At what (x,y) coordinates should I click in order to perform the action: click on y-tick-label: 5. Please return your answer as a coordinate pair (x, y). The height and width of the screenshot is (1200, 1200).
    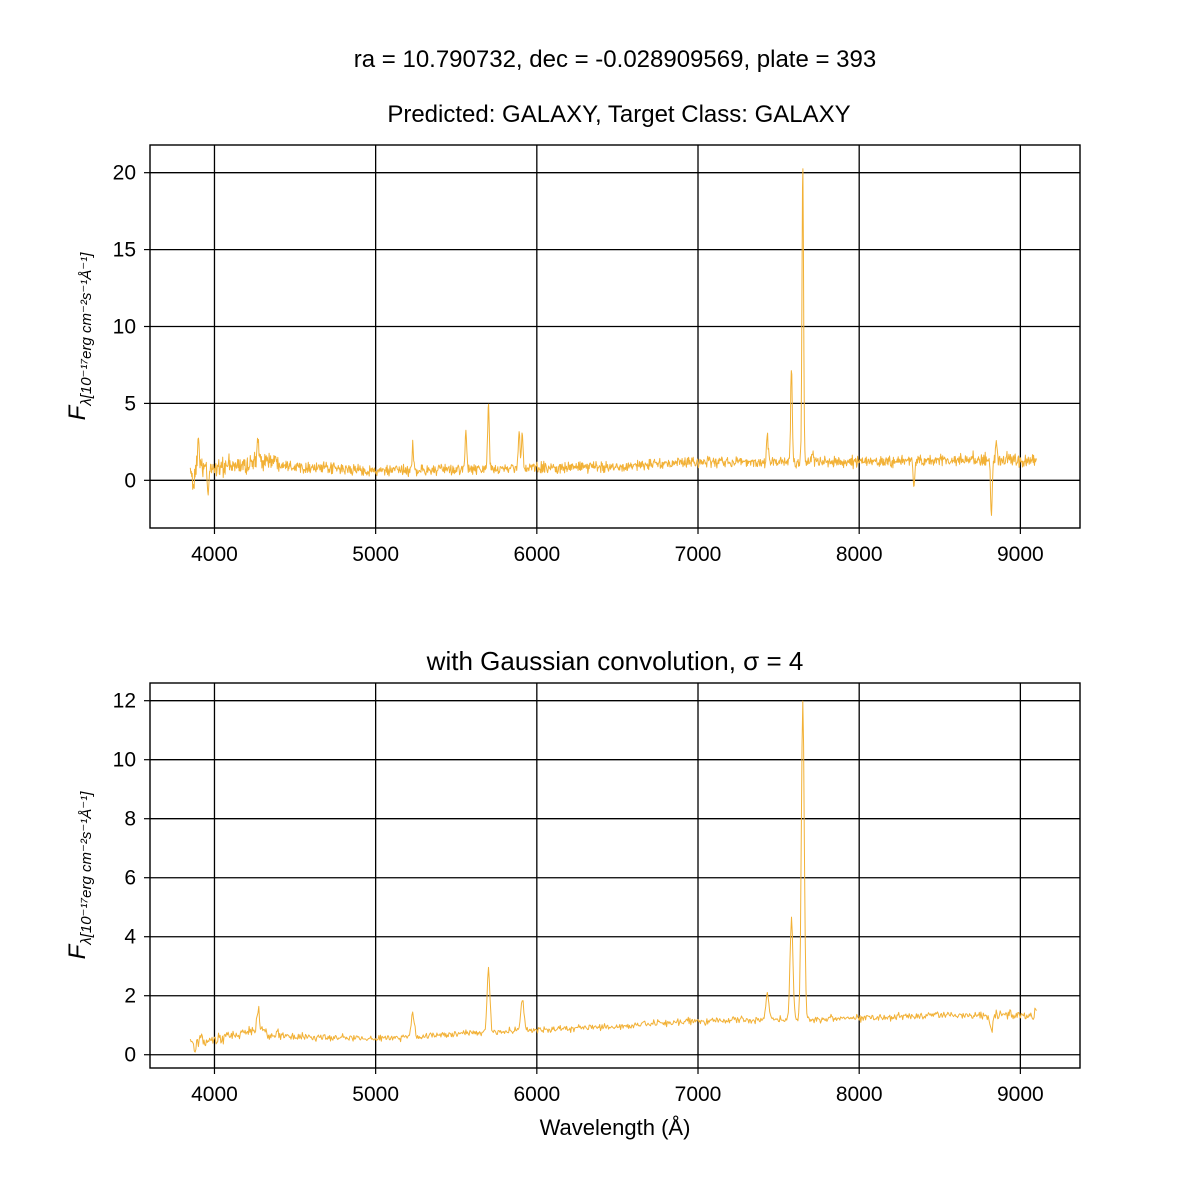
    Looking at the image, I should click on (130, 403).